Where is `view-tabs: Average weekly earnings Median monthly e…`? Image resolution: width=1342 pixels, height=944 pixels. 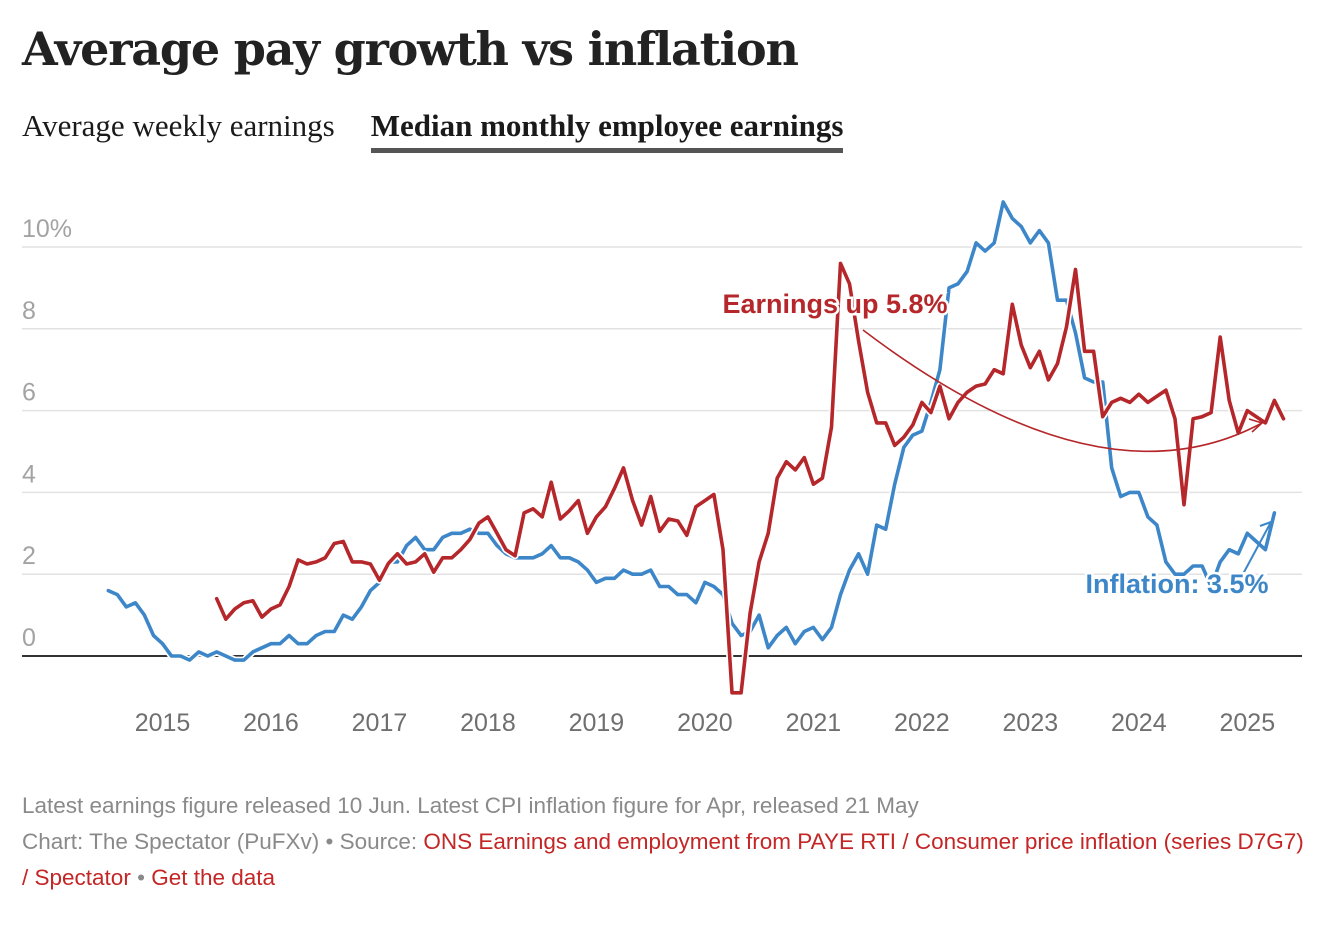
view-tabs: Average weekly earnings Median monthly e… is located at coordinates (450, 130).